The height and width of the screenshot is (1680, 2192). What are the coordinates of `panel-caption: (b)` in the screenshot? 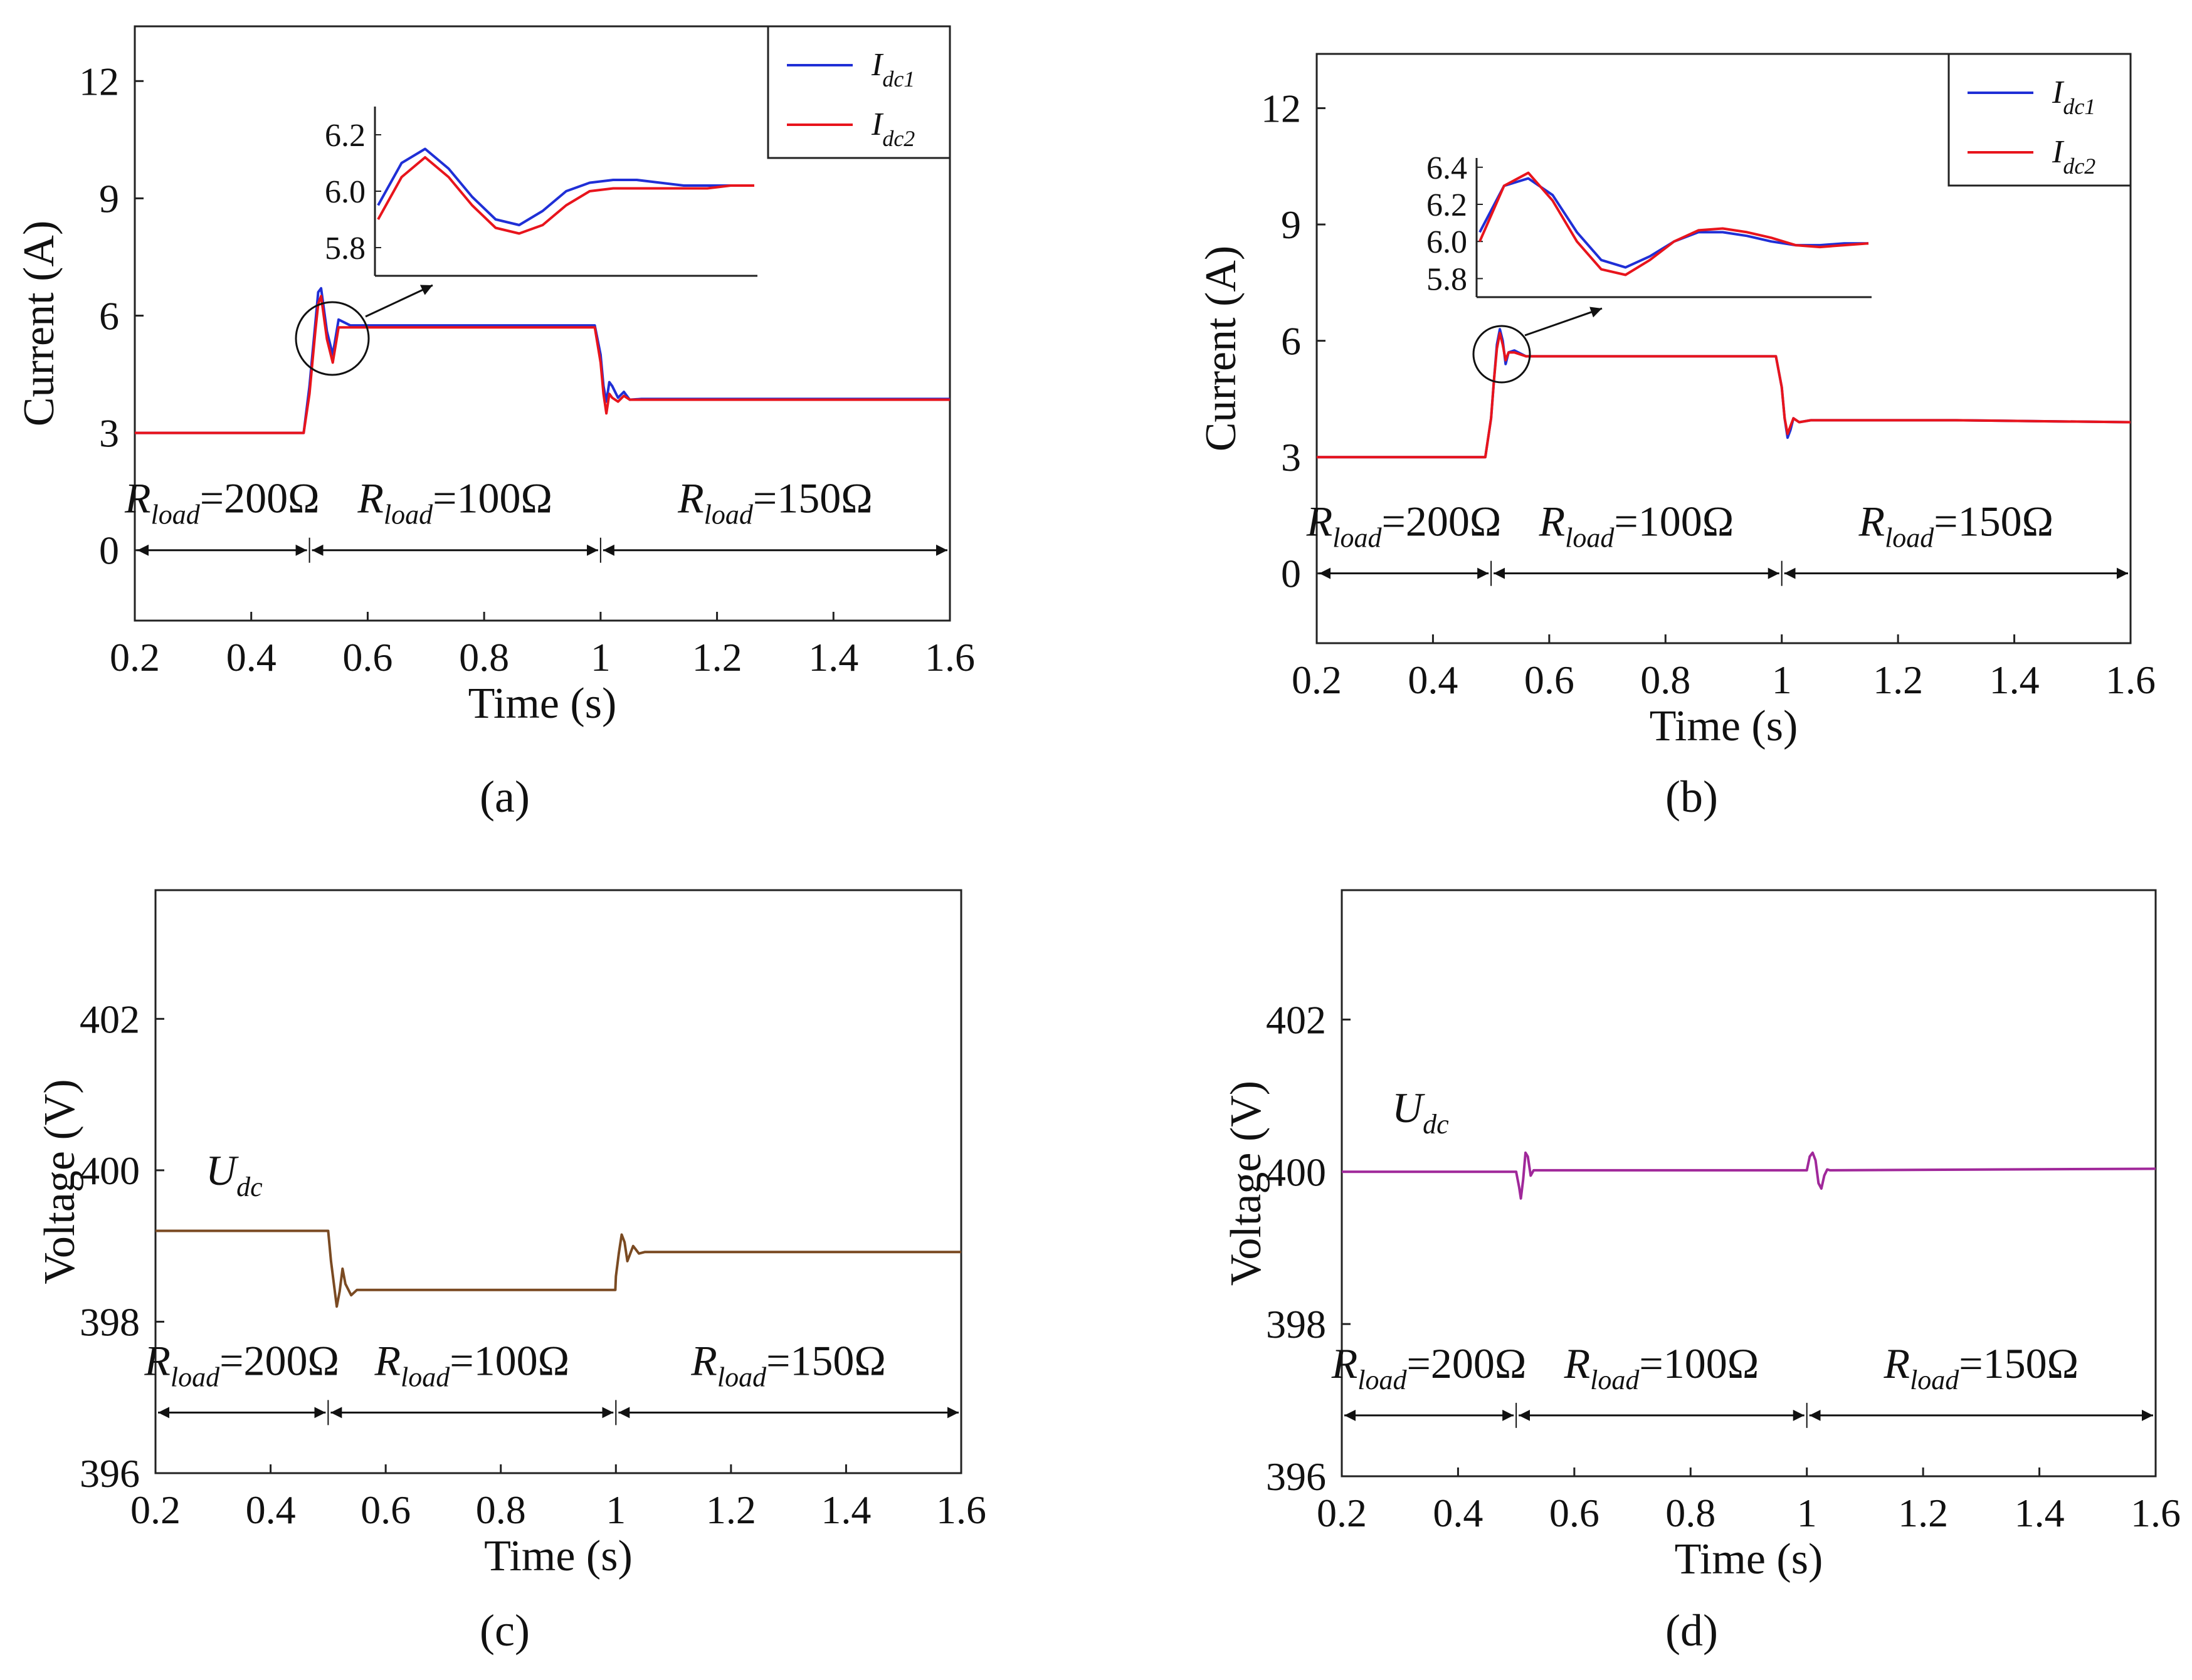 It's located at (1691, 797).